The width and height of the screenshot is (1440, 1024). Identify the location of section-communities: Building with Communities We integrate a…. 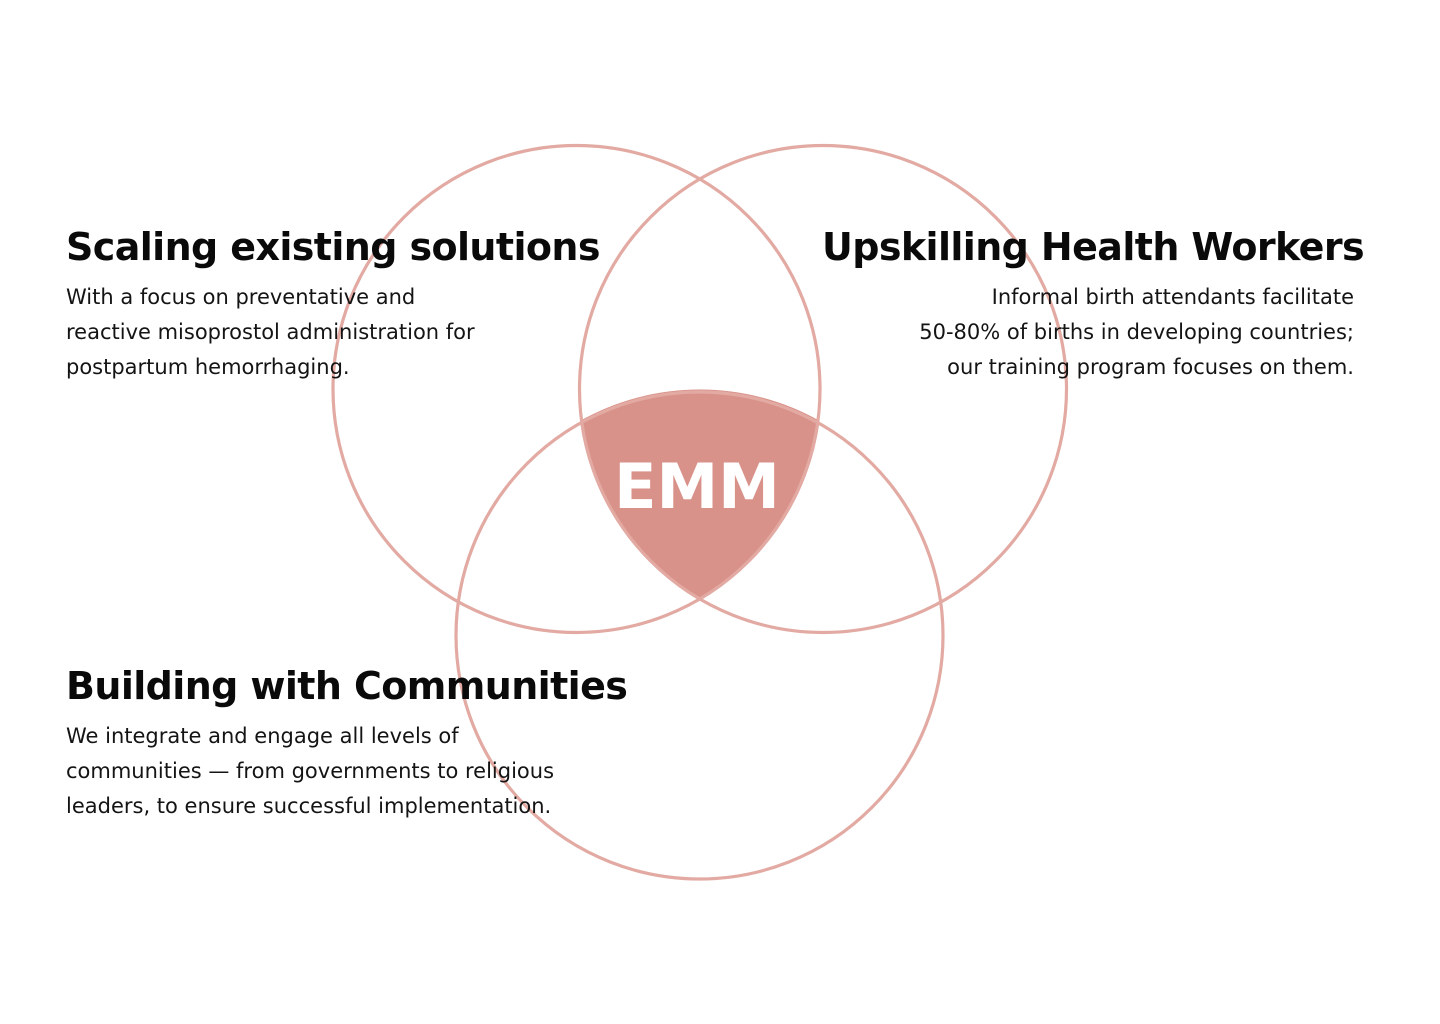
(347, 743).